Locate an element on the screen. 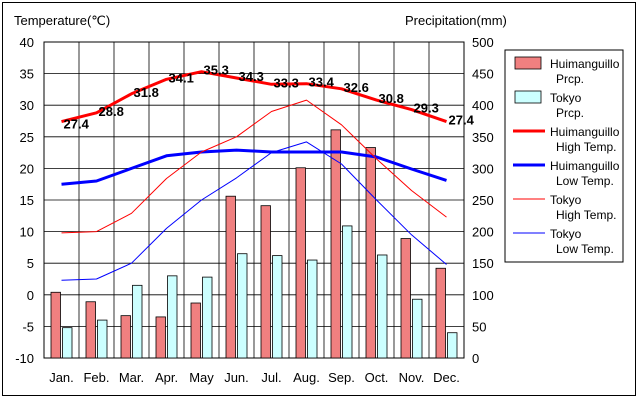 The height and width of the screenshot is (400, 640). left-tick-label: 10 is located at coordinates (27, 232).